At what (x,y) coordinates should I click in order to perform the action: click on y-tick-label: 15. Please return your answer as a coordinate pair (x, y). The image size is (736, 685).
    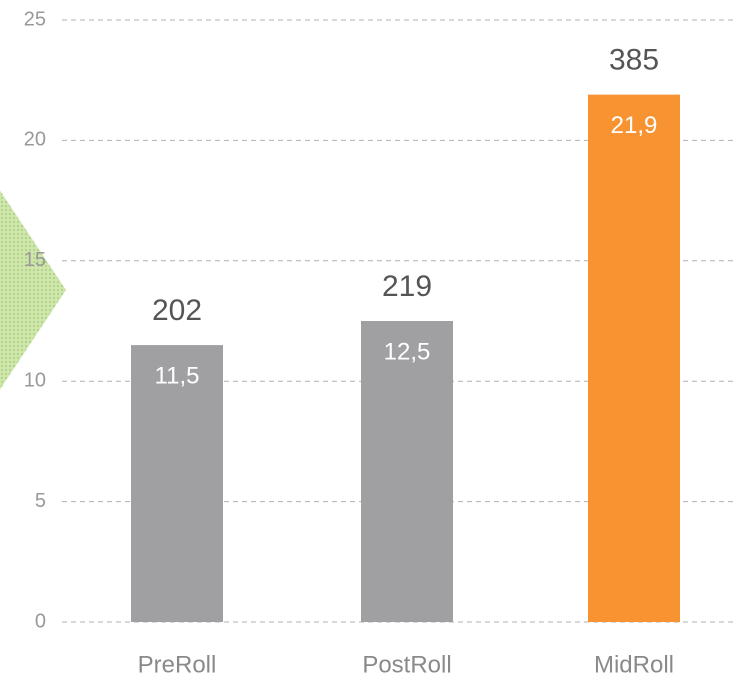
    Looking at the image, I should click on (35, 260).